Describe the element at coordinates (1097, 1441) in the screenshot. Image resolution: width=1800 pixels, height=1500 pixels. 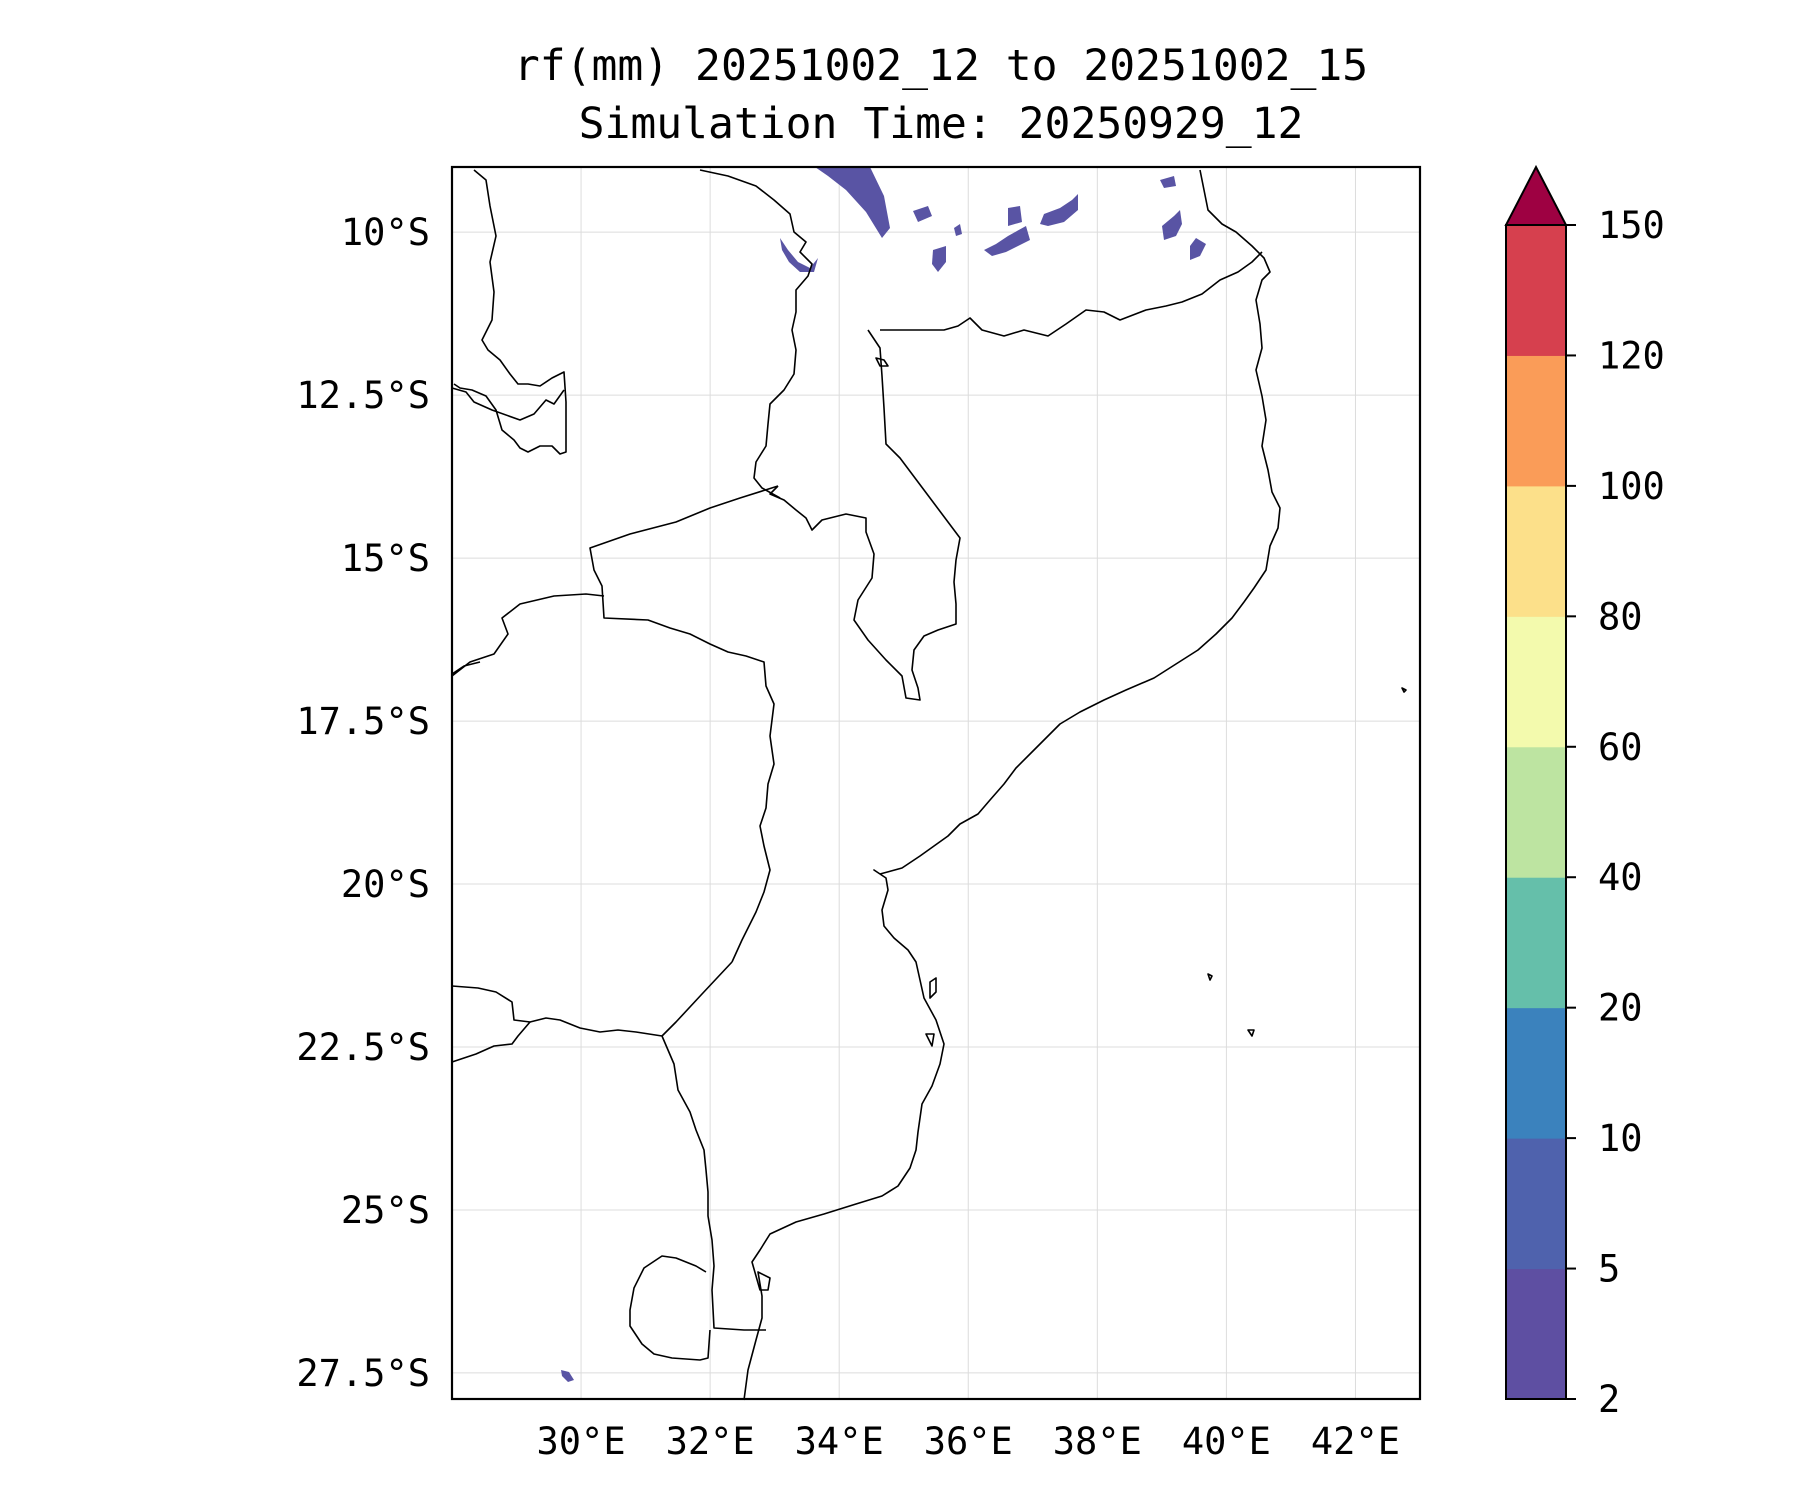
I see `lon-tick-label: 38°E` at that location.